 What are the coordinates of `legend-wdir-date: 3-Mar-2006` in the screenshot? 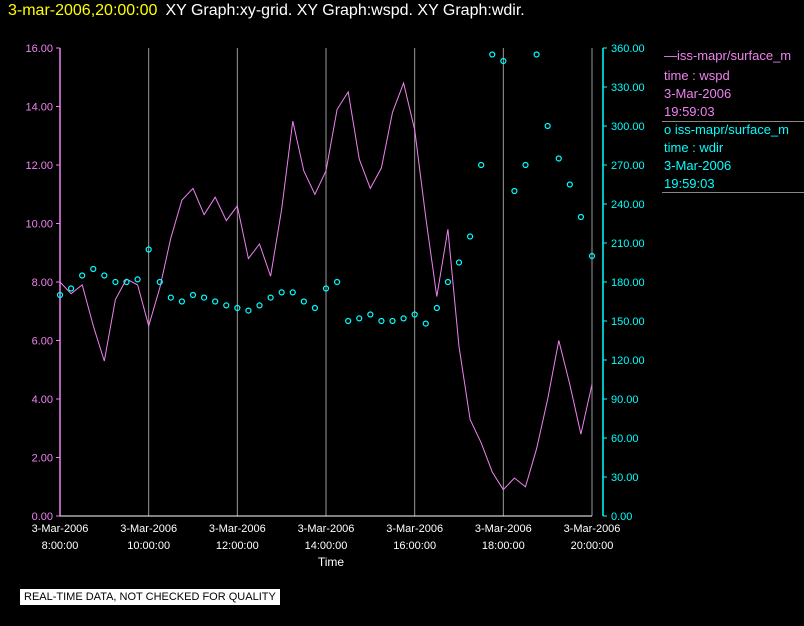 It's located at (698, 165).